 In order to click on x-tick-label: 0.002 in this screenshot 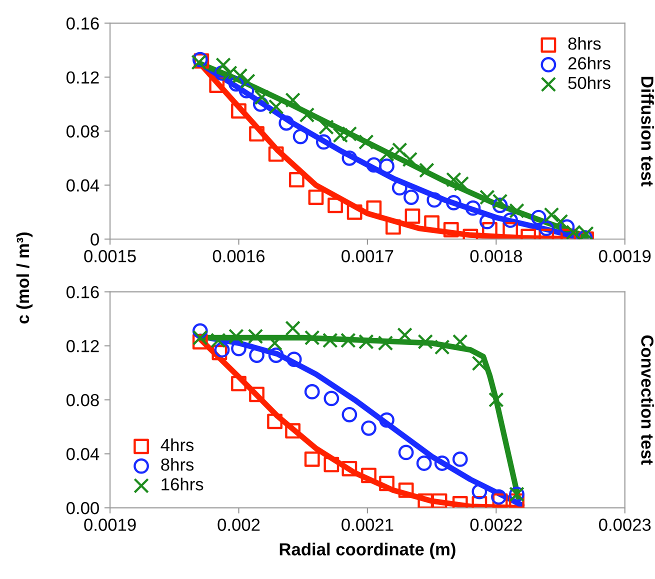, I will do `click(239, 524)`.